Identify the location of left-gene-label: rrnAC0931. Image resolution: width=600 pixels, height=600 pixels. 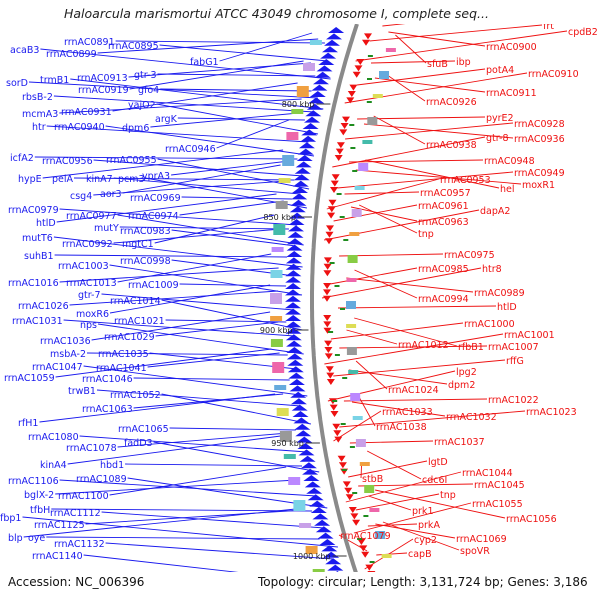
(86, 112).